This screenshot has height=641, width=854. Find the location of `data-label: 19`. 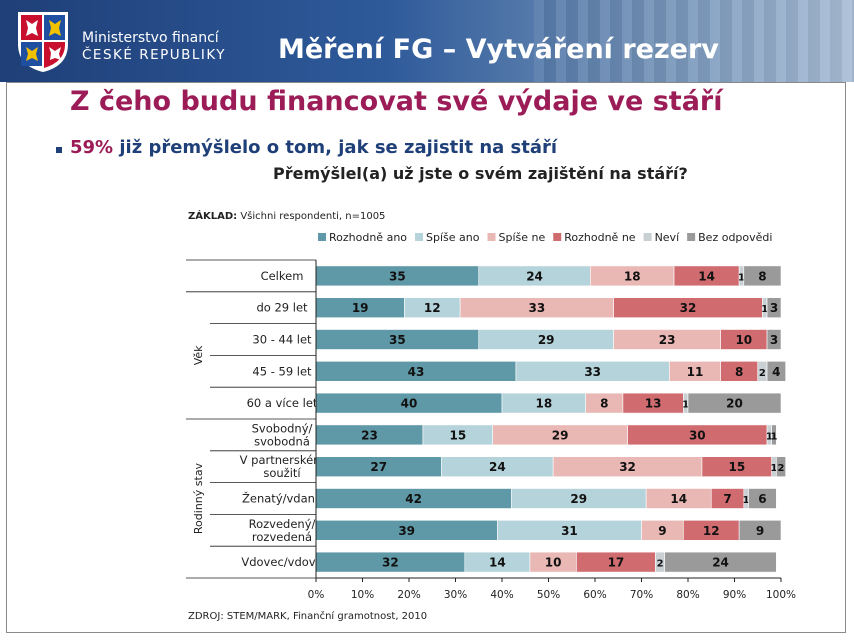

data-label: 19 is located at coordinates (360, 308).